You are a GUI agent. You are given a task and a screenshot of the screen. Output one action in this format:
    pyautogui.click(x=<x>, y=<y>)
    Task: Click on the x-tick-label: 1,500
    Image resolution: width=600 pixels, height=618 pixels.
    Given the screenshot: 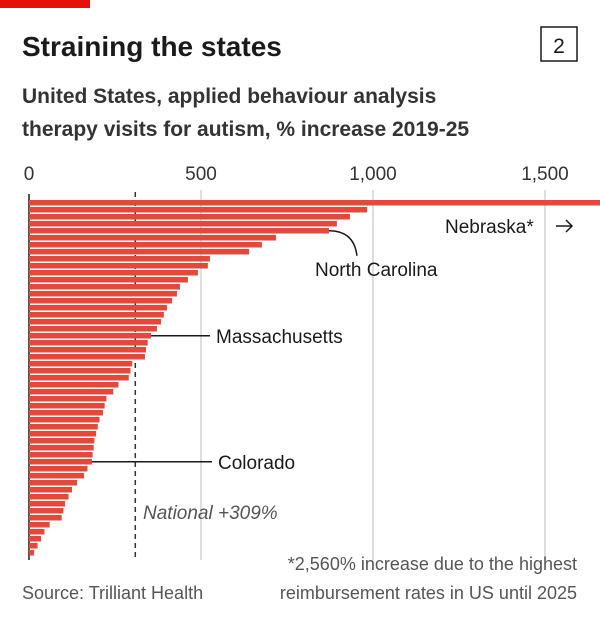 What is the action you would take?
    pyautogui.click(x=545, y=174)
    